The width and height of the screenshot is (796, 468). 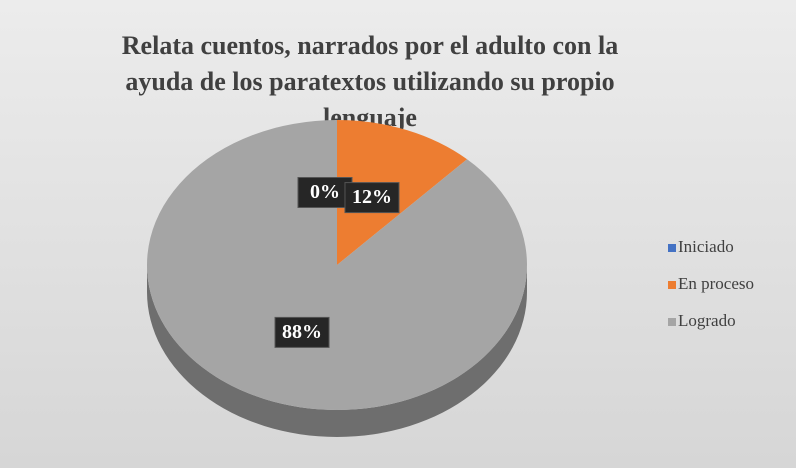 I want to click on data-label: 12%, so click(x=372, y=197).